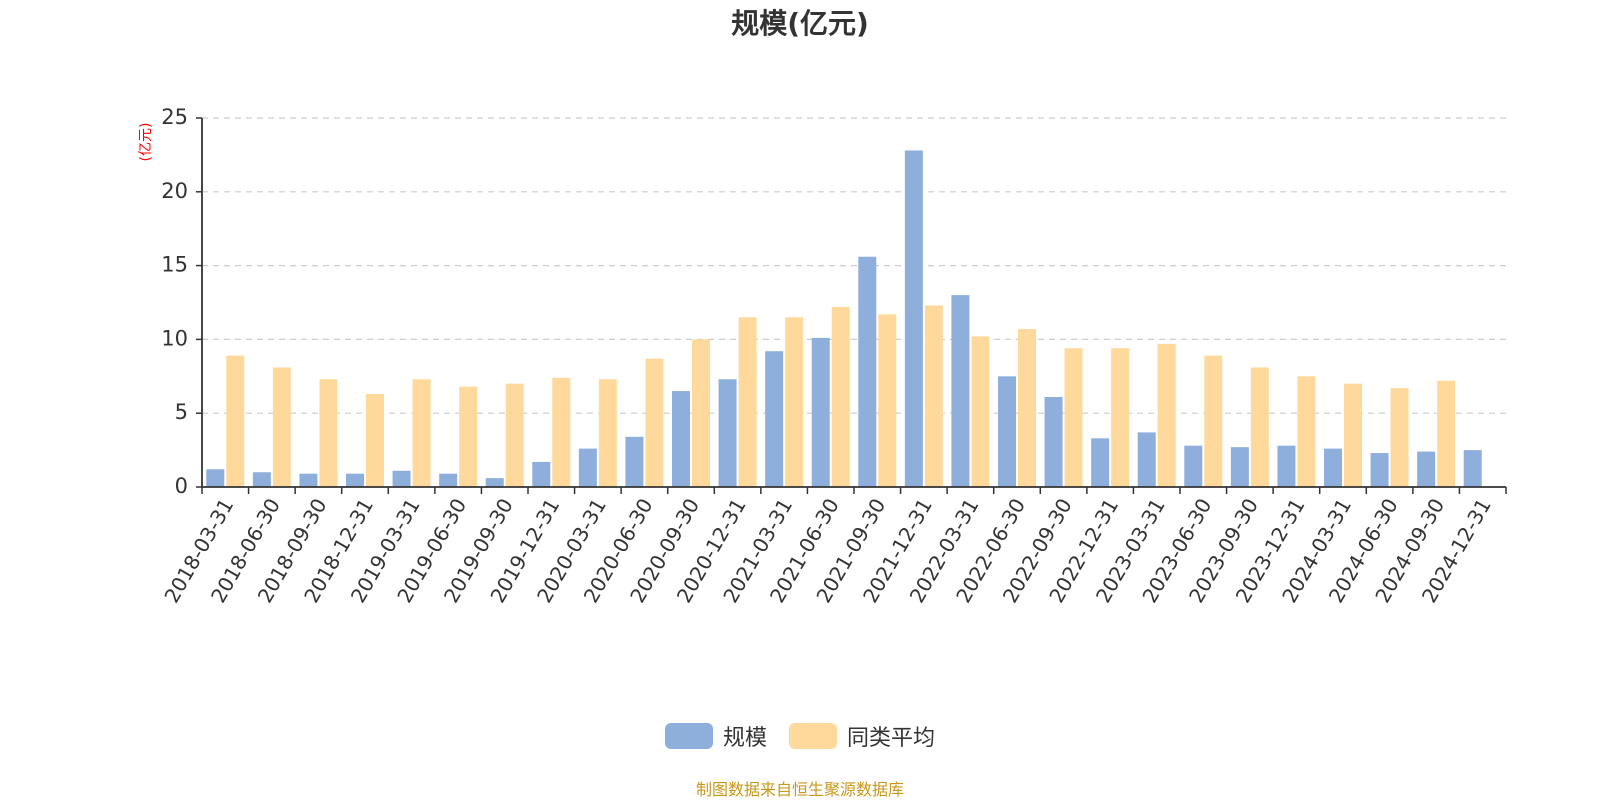 This screenshot has width=1600, height=800. I want to click on chart-title: 规模(亿元), so click(800, 23).